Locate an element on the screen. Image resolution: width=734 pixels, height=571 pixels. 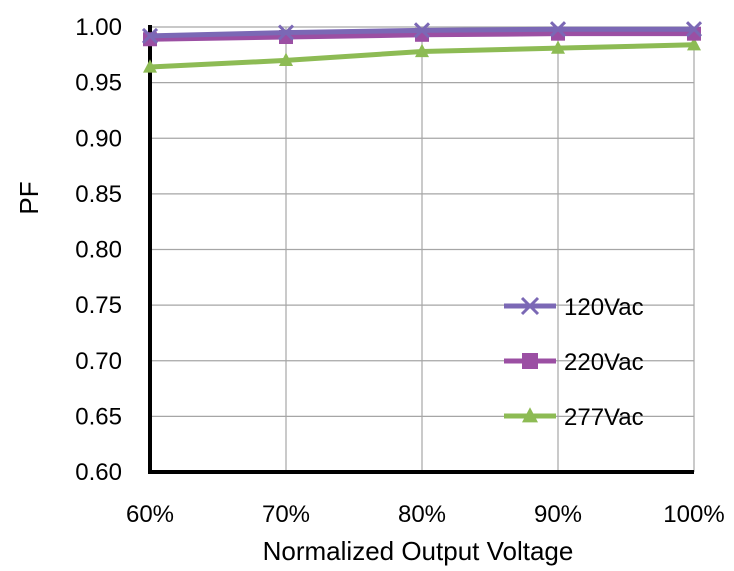
legend: 120Vac 220Vac 277Vac is located at coordinates (574, 362).